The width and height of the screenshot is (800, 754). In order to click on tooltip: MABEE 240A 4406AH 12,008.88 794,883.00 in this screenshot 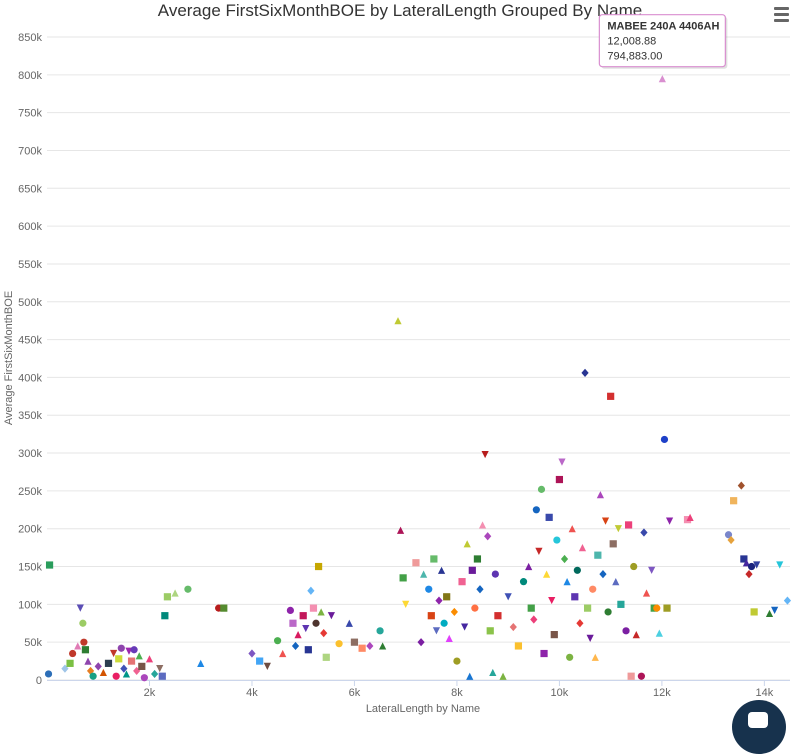, I will do `click(663, 41)`.